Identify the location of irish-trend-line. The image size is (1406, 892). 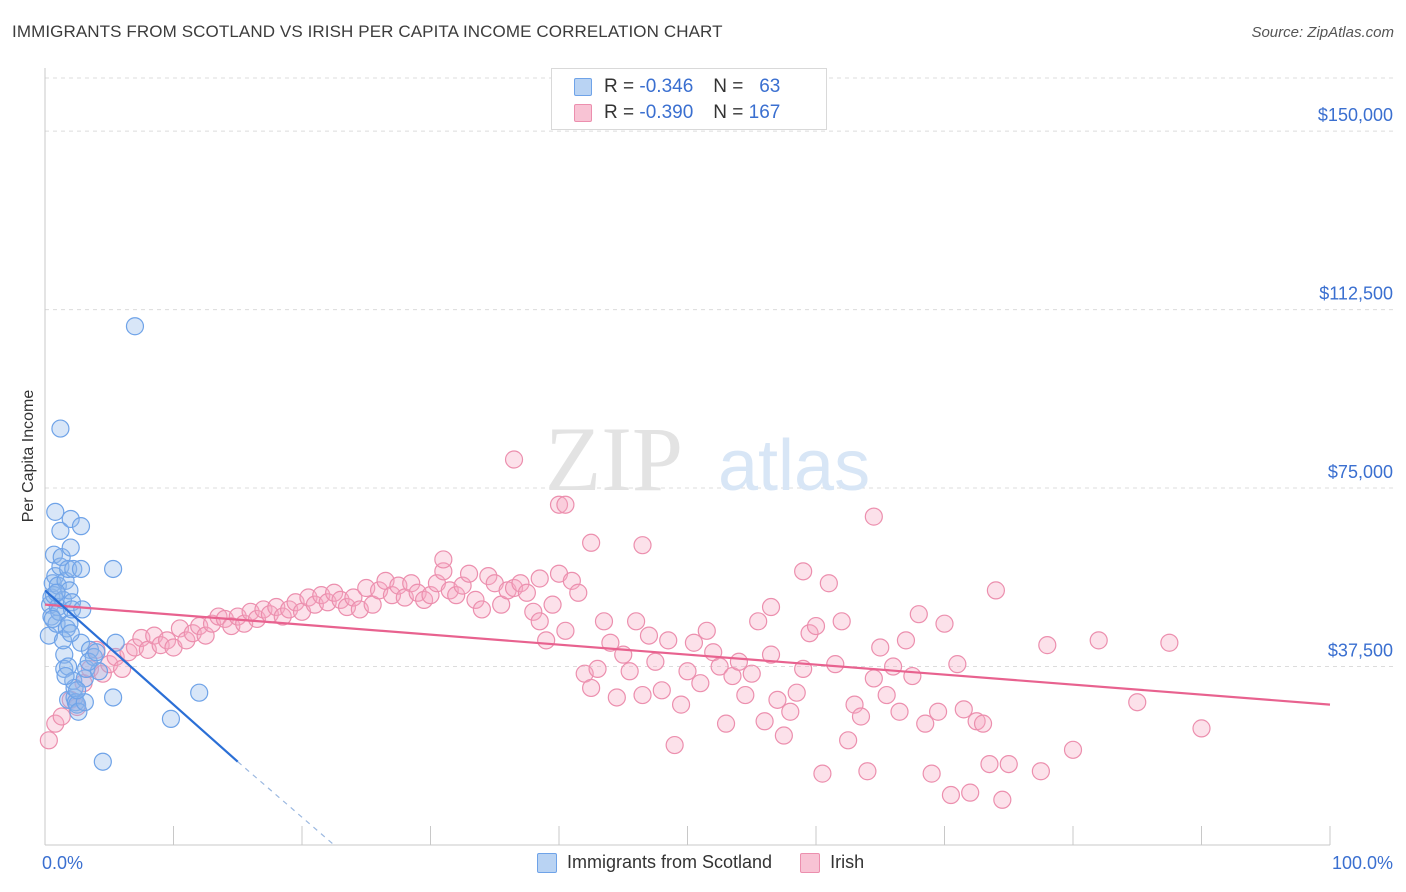
(687, 654).